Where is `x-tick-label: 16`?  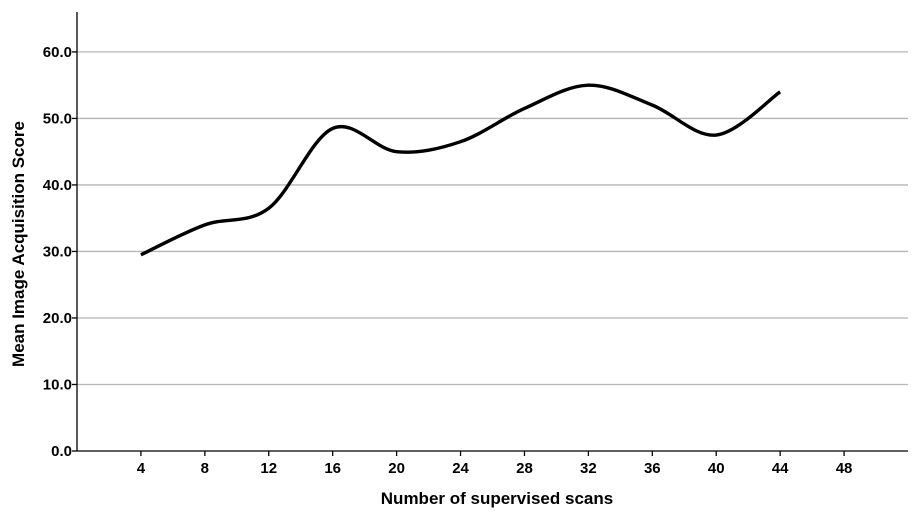 x-tick-label: 16 is located at coordinates (332, 468).